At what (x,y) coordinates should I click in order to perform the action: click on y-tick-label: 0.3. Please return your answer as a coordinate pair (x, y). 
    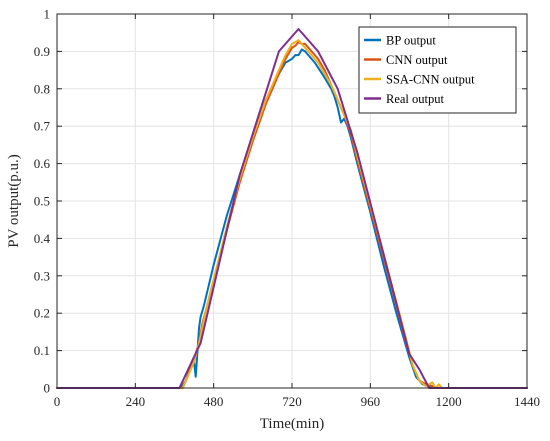
    Looking at the image, I should click on (42, 275).